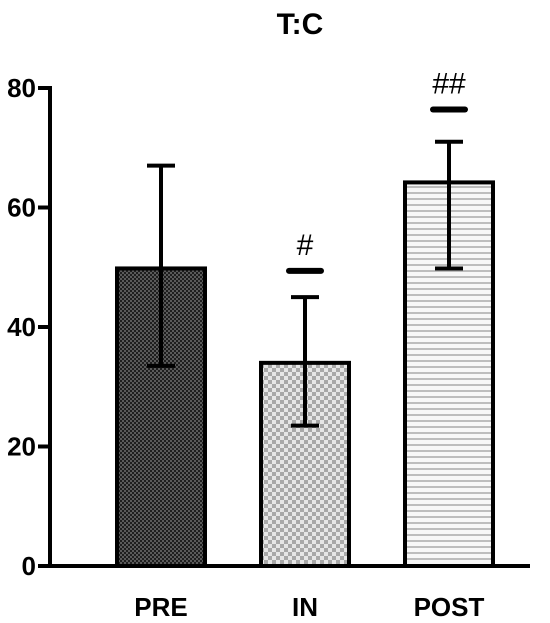 Image resolution: width=550 pixels, height=623 pixels. I want to click on x-tick-label-in: IN, so click(305, 607).